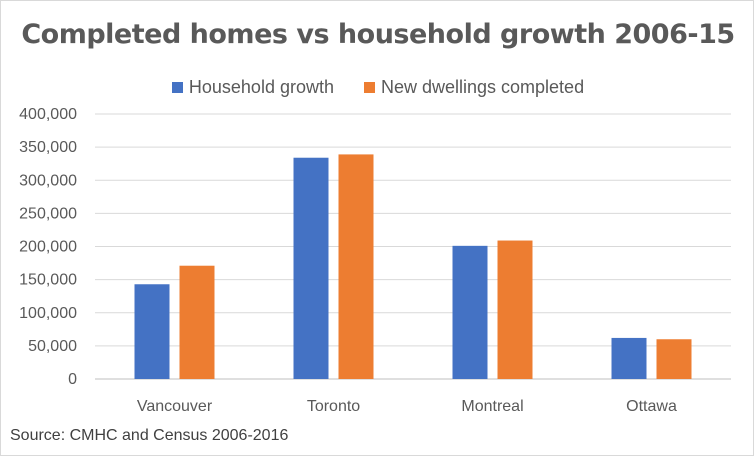 This screenshot has width=754, height=457. I want to click on y-tick-label-8: 400,000, so click(48, 114).